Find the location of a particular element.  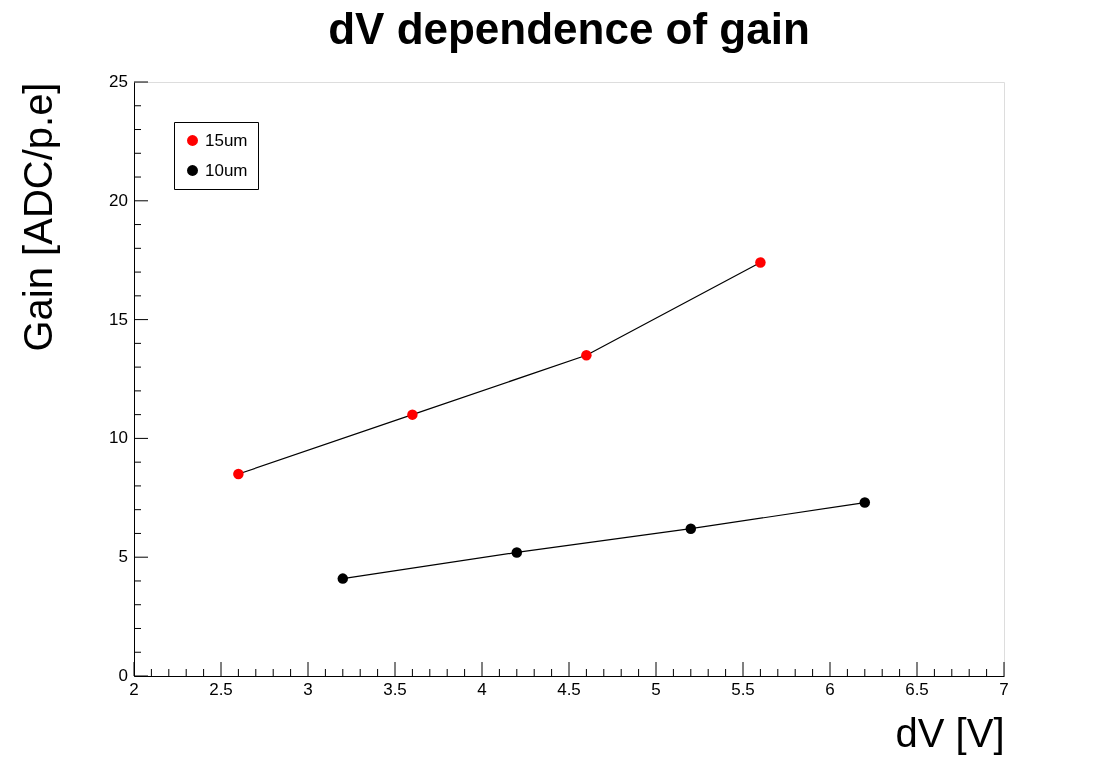

x-tick-label: 3.5 is located at coordinates (395, 689).